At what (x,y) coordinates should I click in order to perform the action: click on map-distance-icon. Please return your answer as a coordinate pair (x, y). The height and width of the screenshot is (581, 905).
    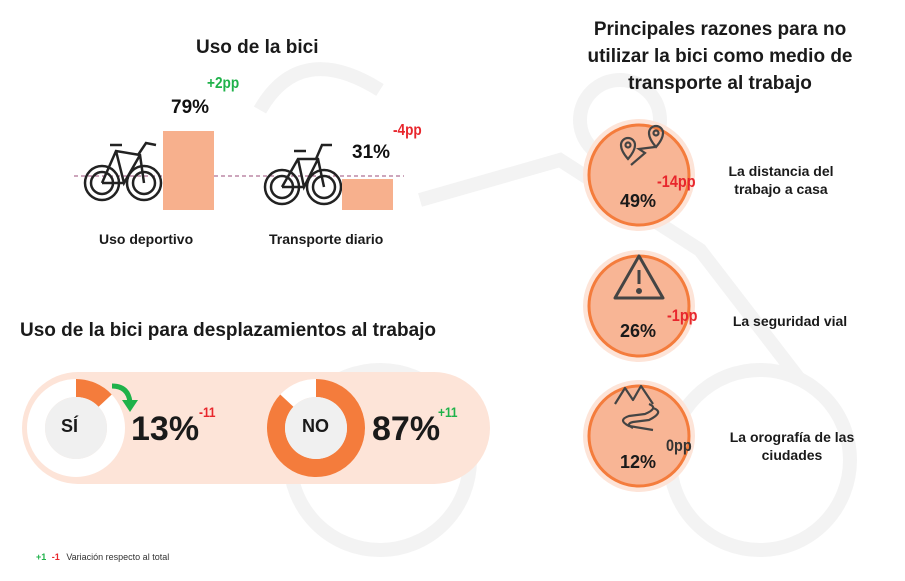
    Looking at the image, I should click on (642, 145).